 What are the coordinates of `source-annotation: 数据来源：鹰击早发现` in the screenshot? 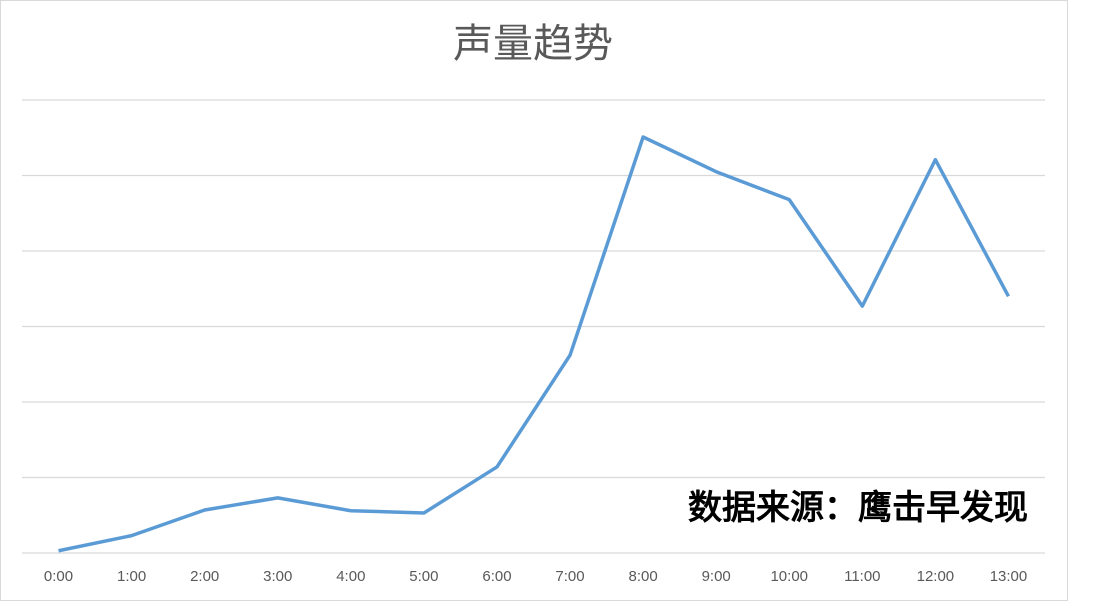 It's located at (858, 508).